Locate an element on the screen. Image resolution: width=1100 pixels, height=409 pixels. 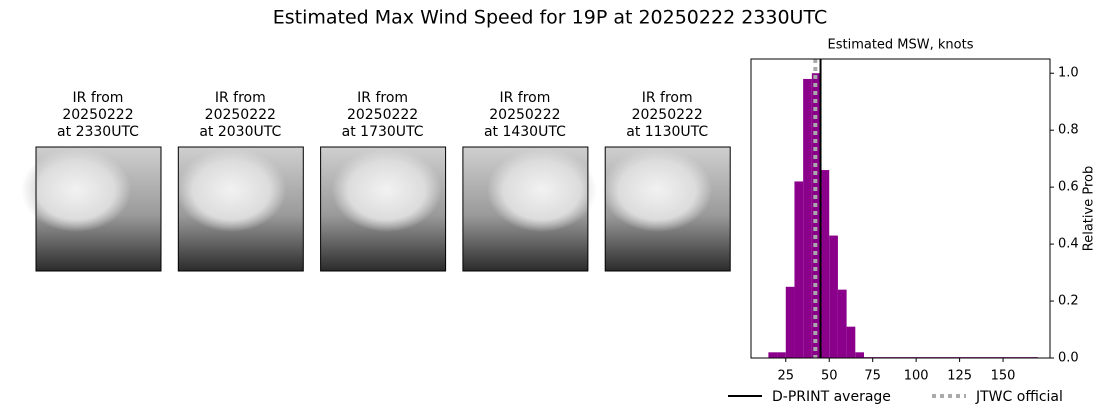
x-tick-label: 75 is located at coordinates (872, 376).